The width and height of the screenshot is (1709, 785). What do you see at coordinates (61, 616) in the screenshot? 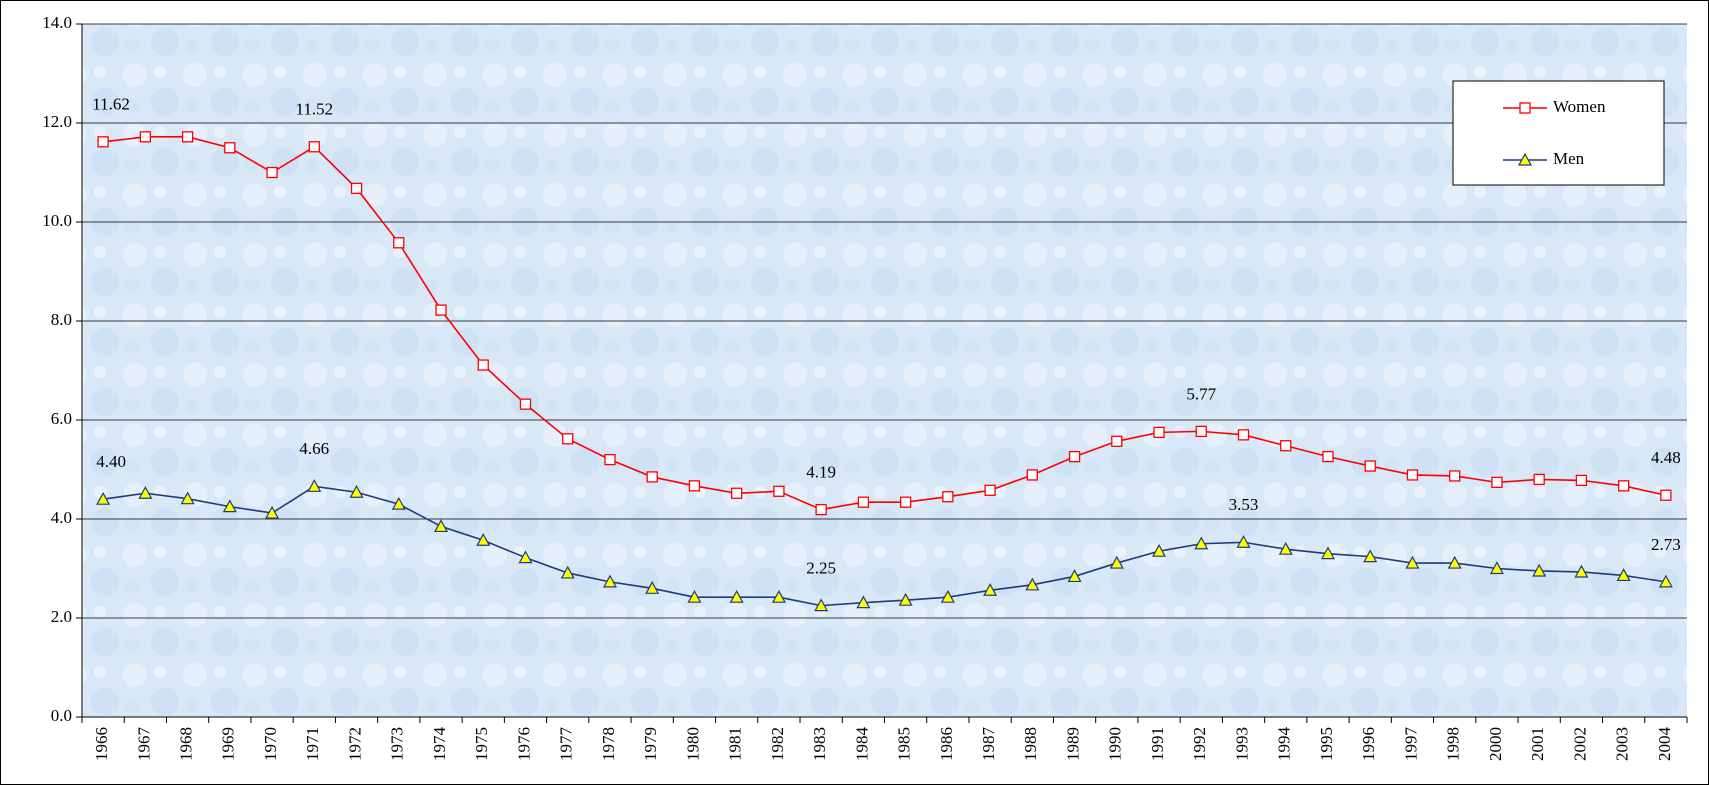
I see `y-tick-label: 2.0` at bounding box center [61, 616].